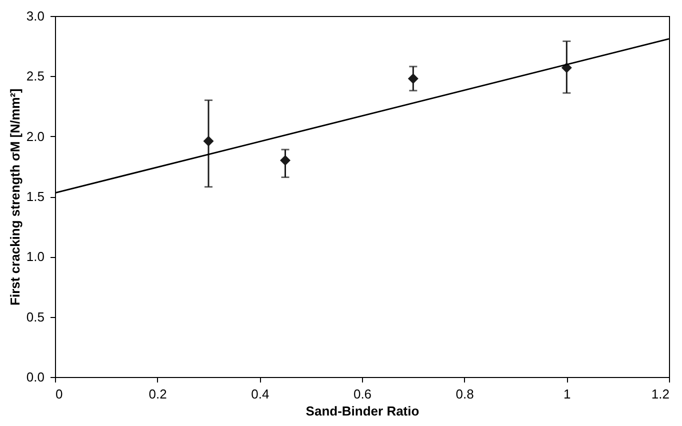 Image resolution: width=682 pixels, height=426 pixels. I want to click on y-tick-label: 1.0, so click(35, 256).